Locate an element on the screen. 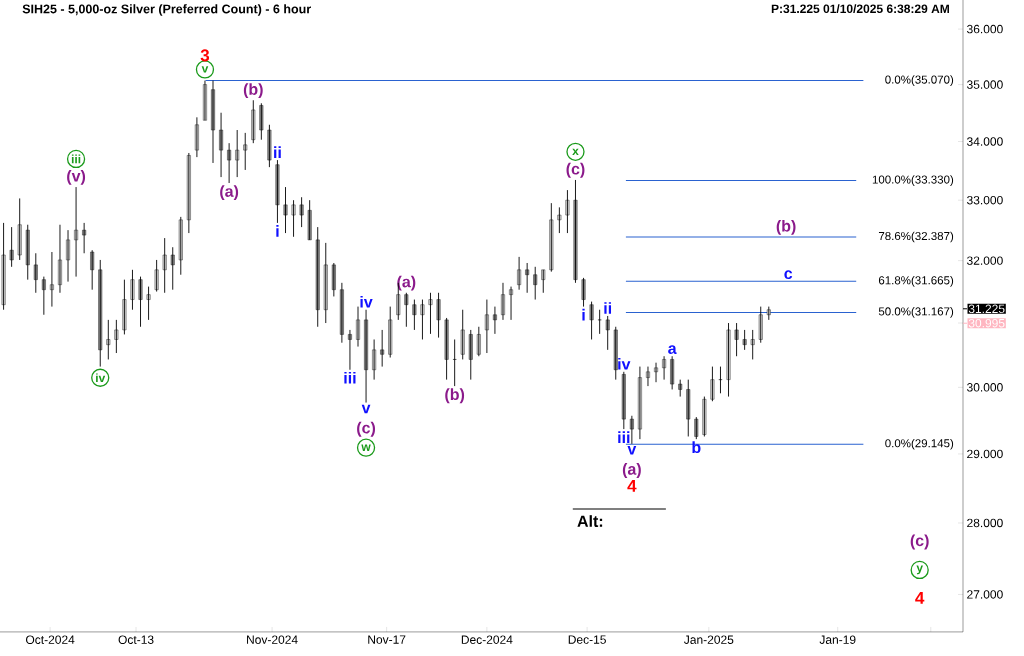 The image size is (1024, 656). y-tick-label: 28.000 is located at coordinates (985, 523).